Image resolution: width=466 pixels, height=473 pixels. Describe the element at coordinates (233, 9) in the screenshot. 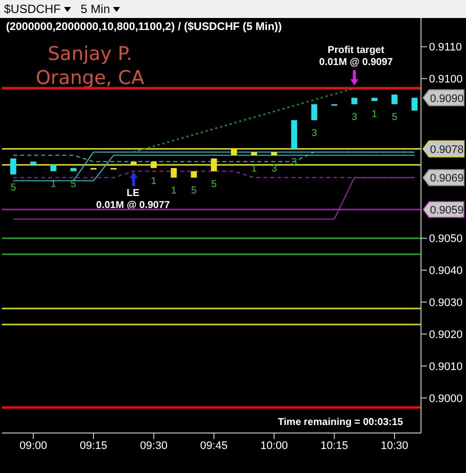

I see `toolbar: $USDCHF 5 Min` at that location.